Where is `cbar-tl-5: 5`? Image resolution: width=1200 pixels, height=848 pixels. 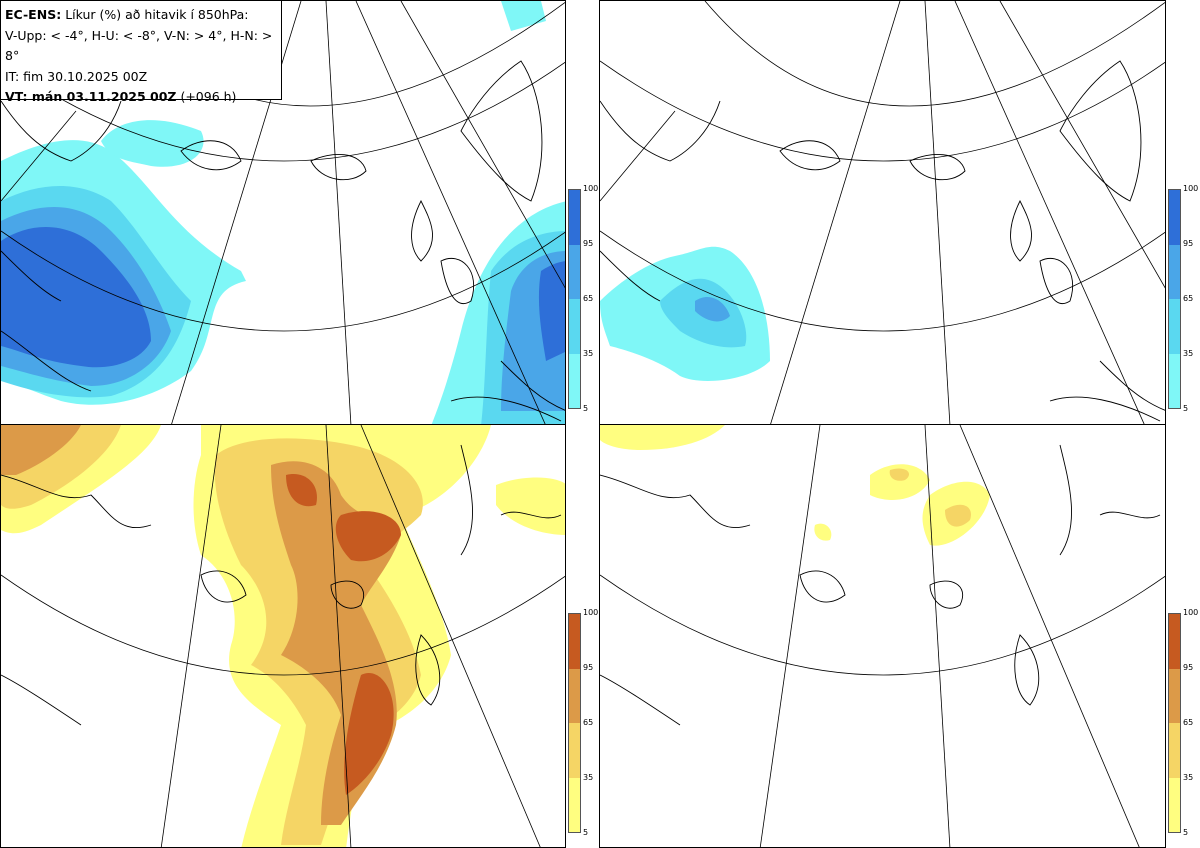 cbar-tl-5: 5 is located at coordinates (586, 408).